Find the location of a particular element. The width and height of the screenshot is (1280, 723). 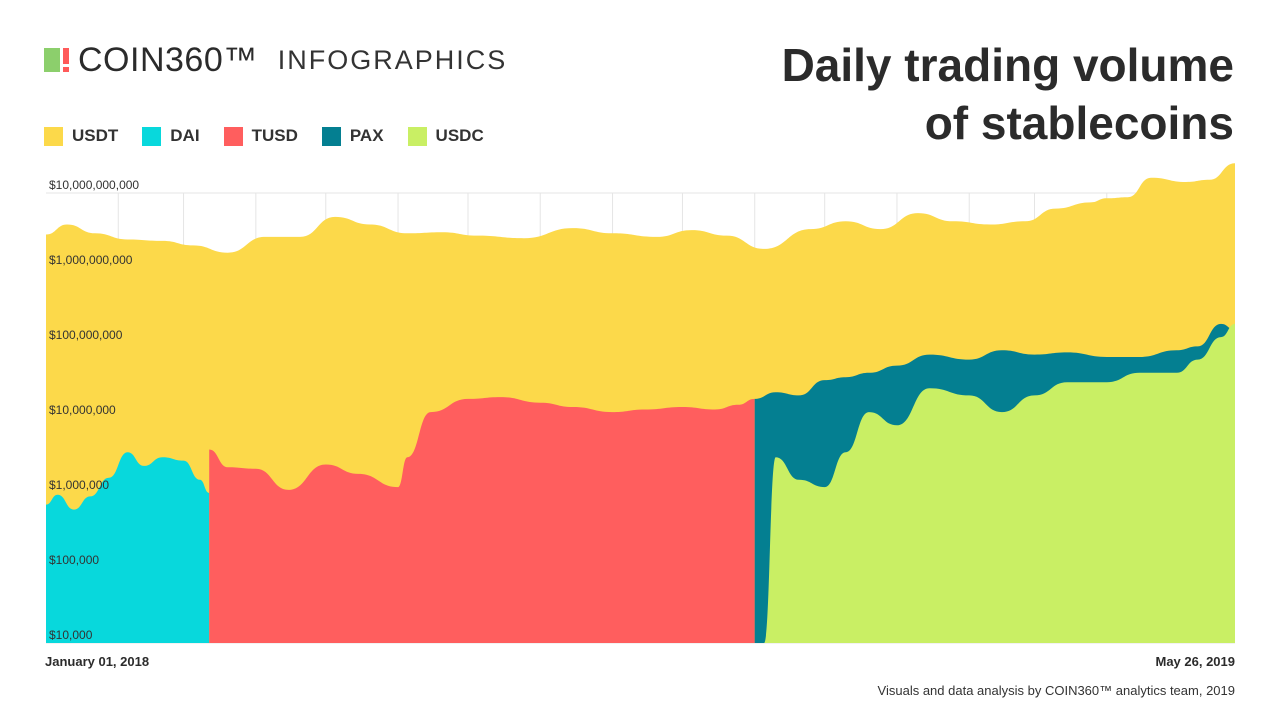

legend-item-usdc: USDC is located at coordinates (445, 136).